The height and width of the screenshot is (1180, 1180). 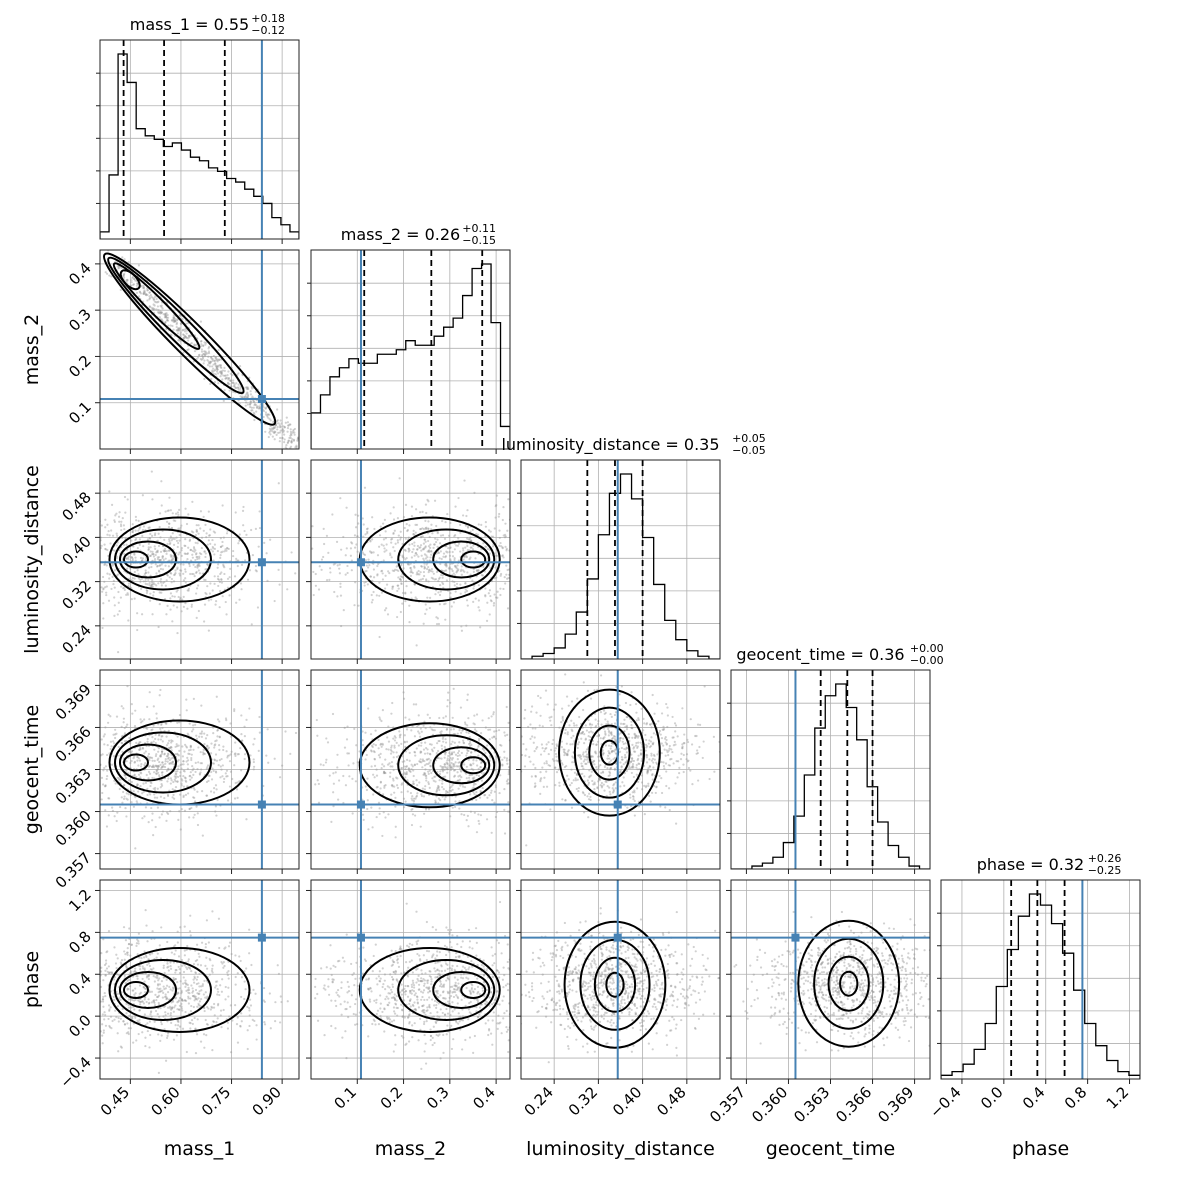 I want to click on truth-marker, so click(x=360, y=804).